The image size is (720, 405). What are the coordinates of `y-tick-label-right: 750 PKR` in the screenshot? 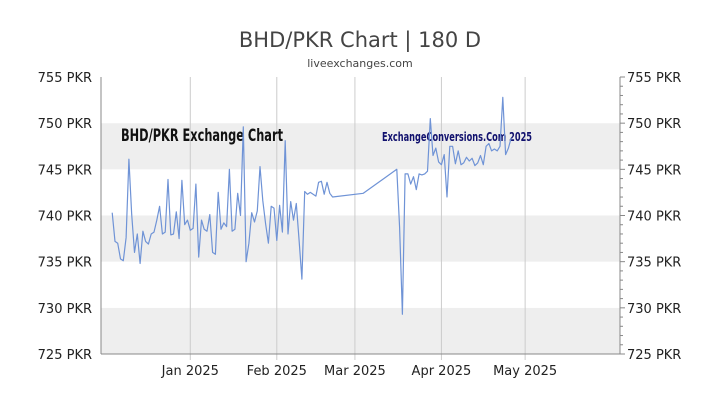 It's located at (654, 124).